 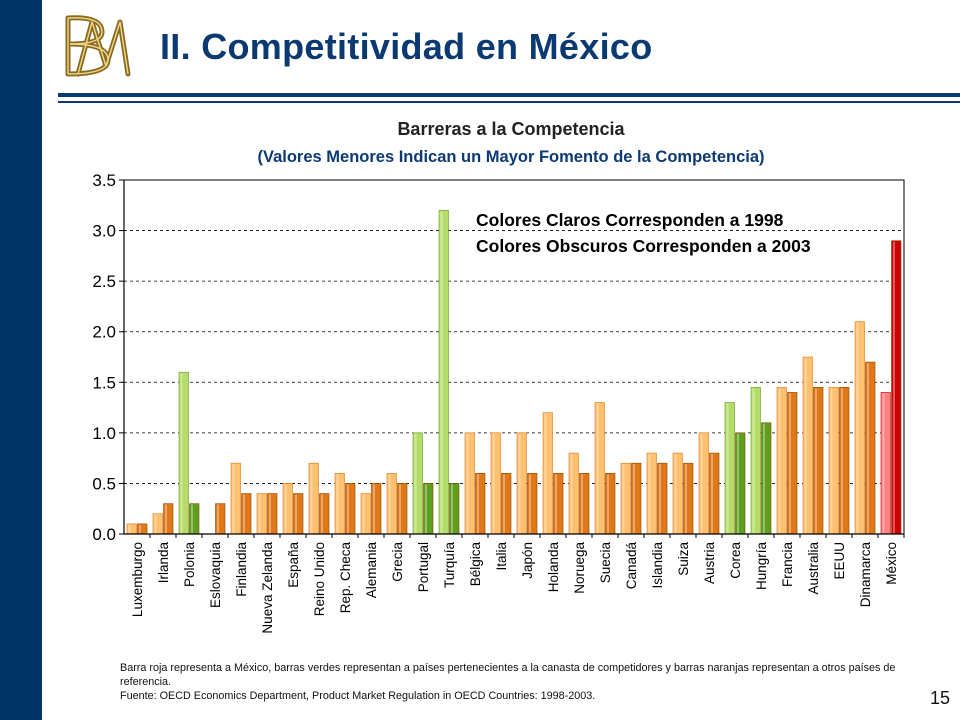 I want to click on y-tick-label: 0.0, so click(x=104, y=534).